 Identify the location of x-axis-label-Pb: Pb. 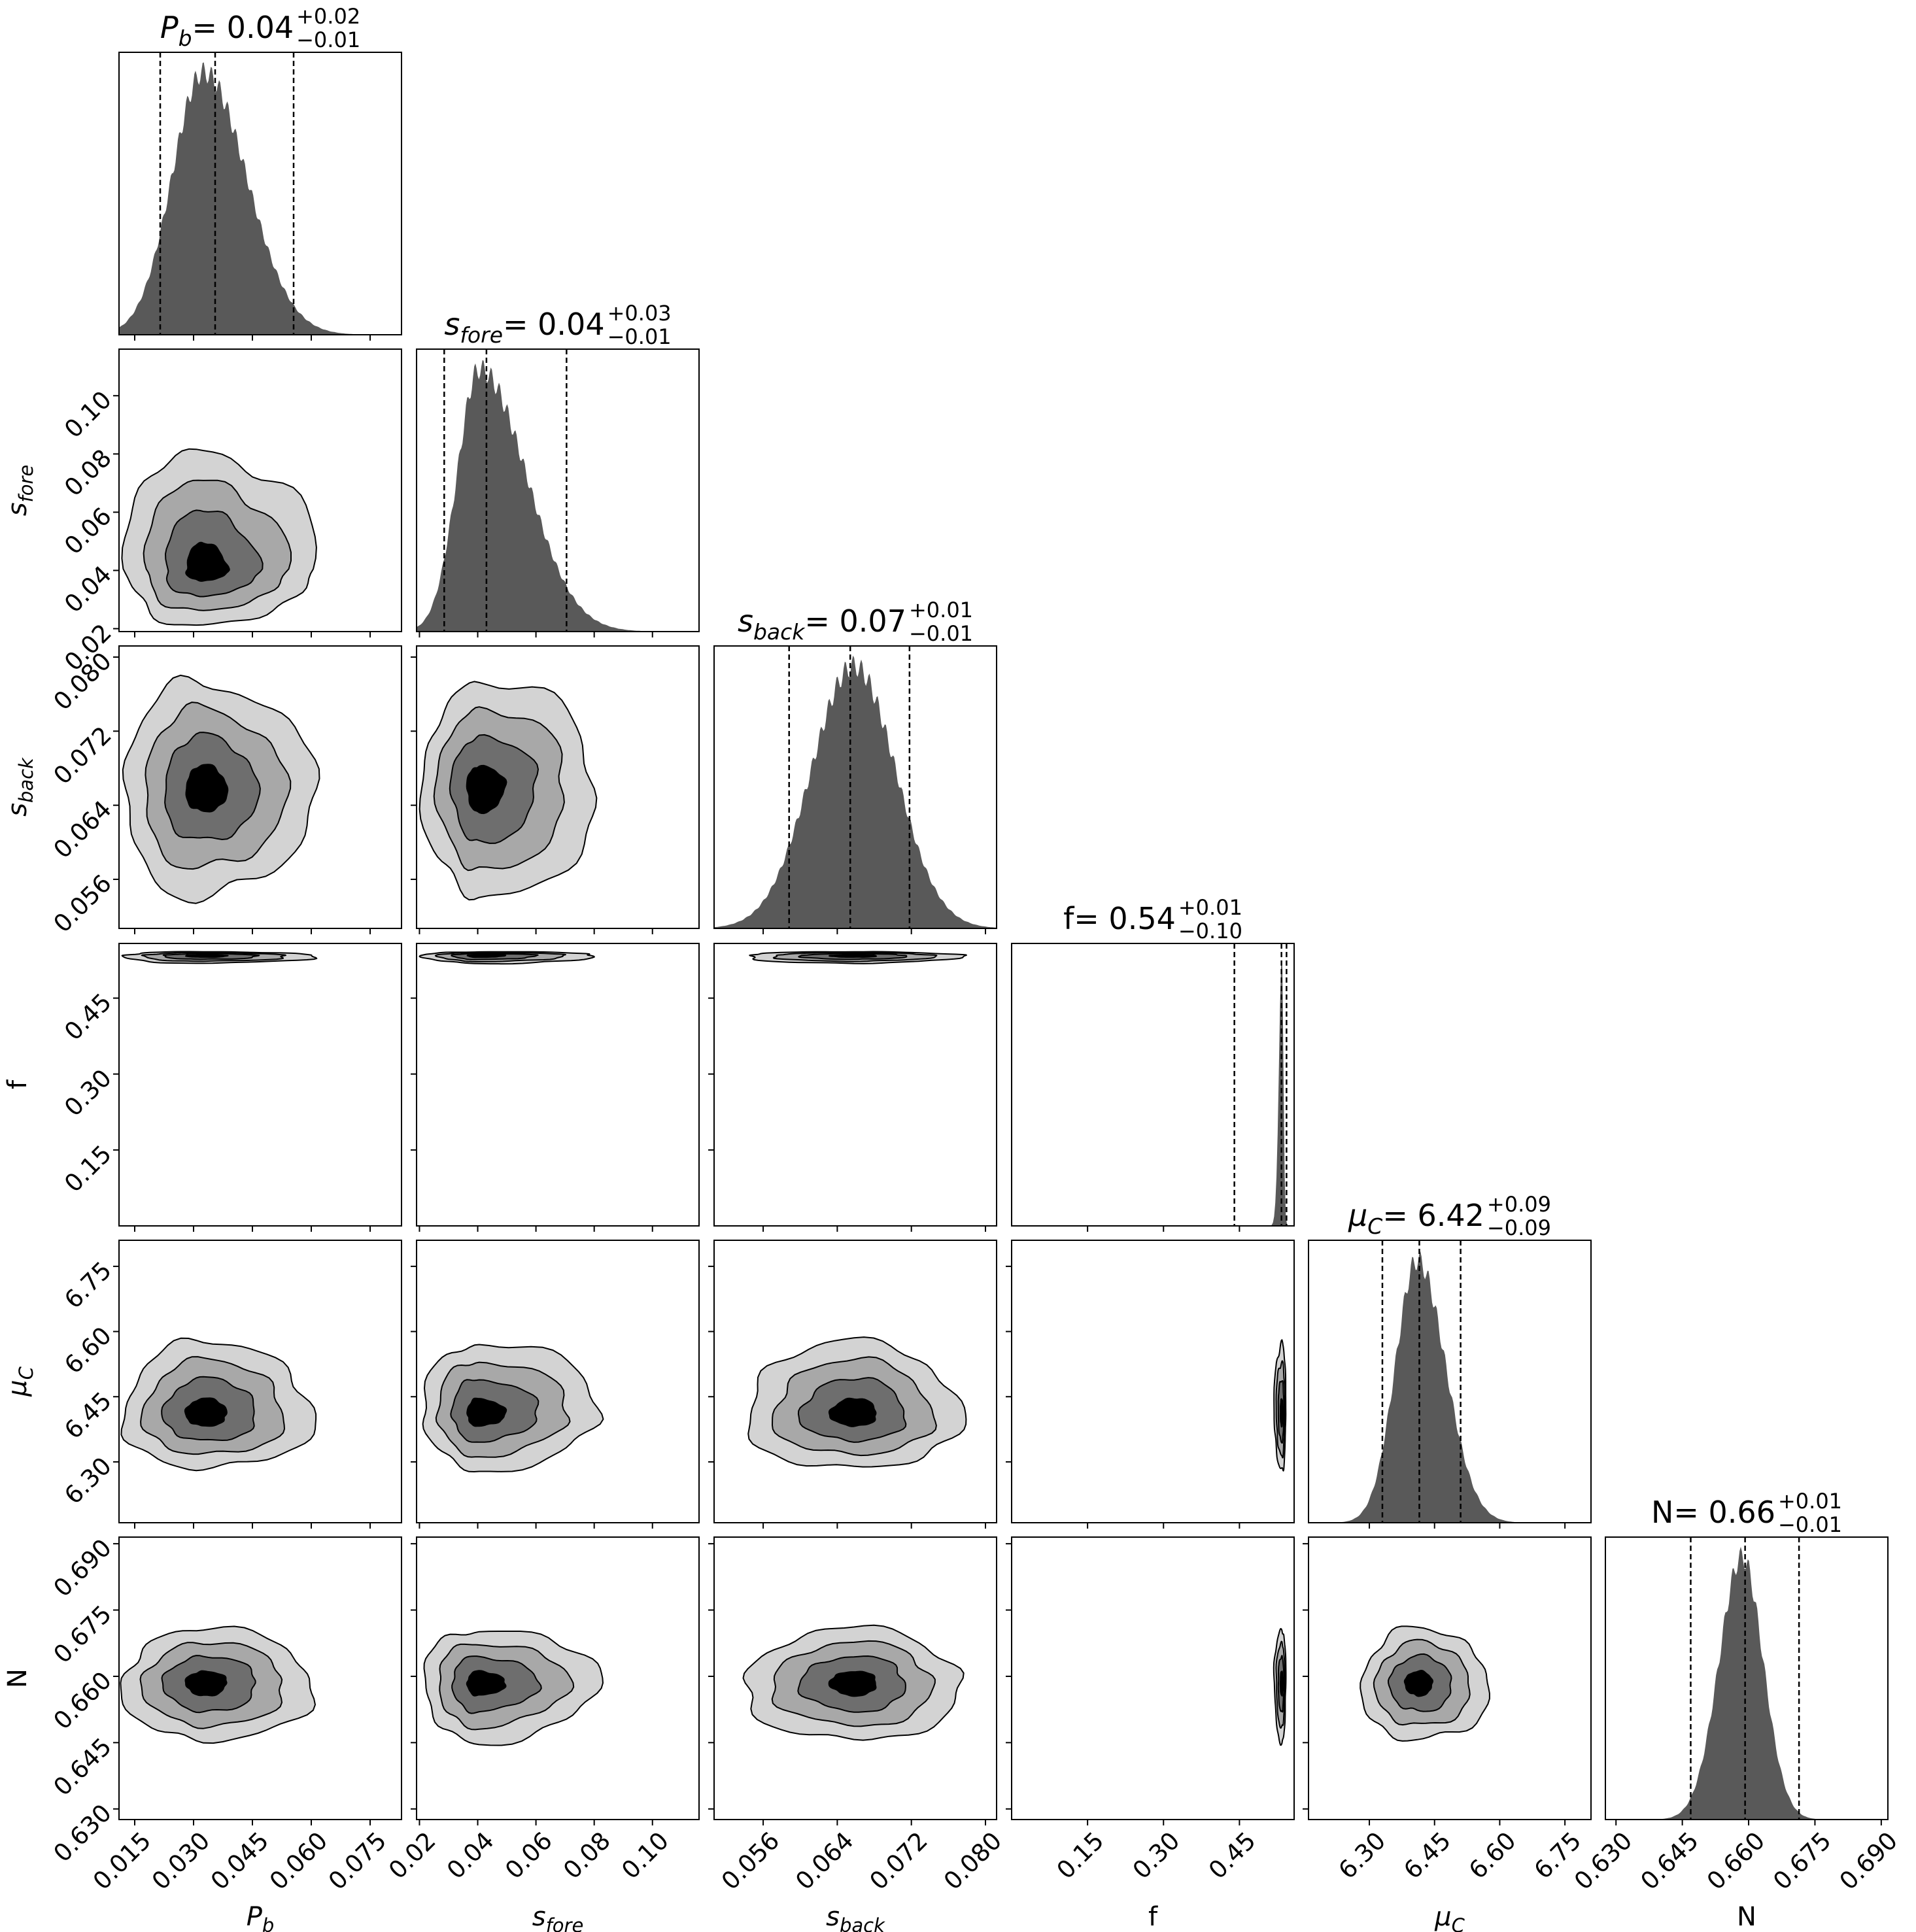
(261, 1917).